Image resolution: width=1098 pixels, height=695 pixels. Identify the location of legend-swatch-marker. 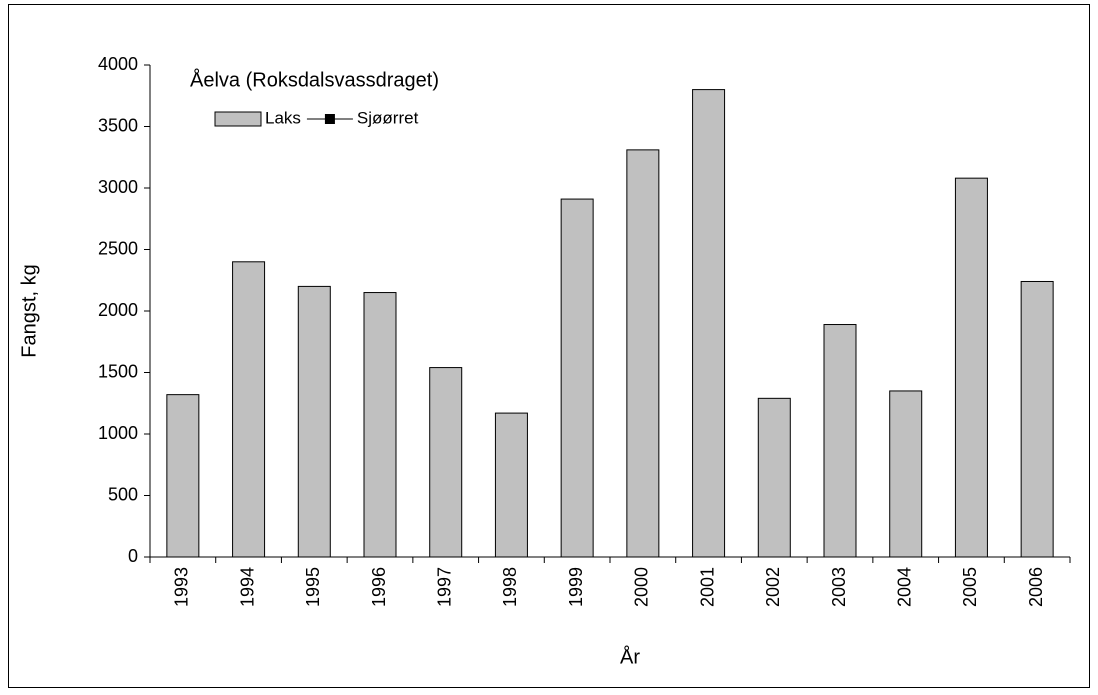
(329, 119).